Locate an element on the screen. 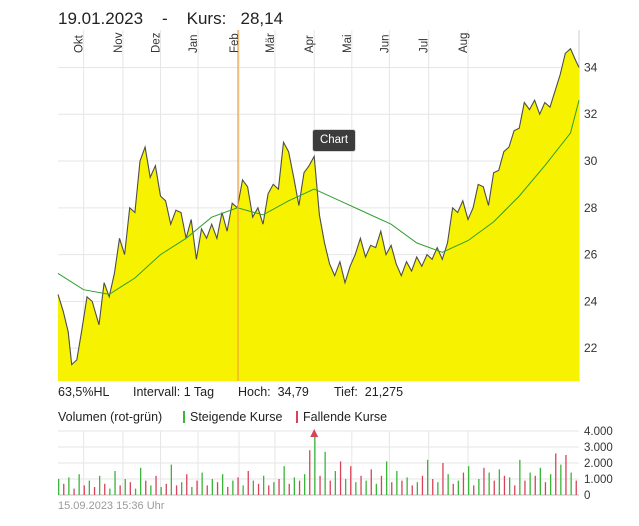  y-tick-label-1: 24 is located at coordinates (591, 301).